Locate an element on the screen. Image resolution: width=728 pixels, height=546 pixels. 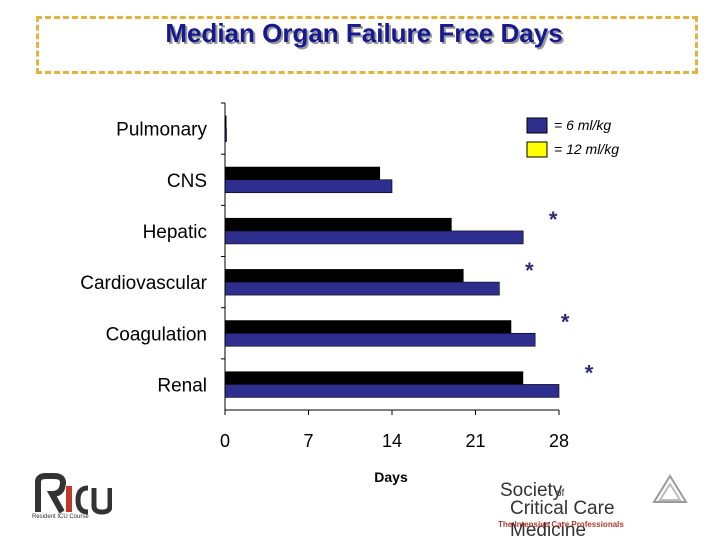
ricu-caption: Resident ICU Course is located at coordinates (60, 517).